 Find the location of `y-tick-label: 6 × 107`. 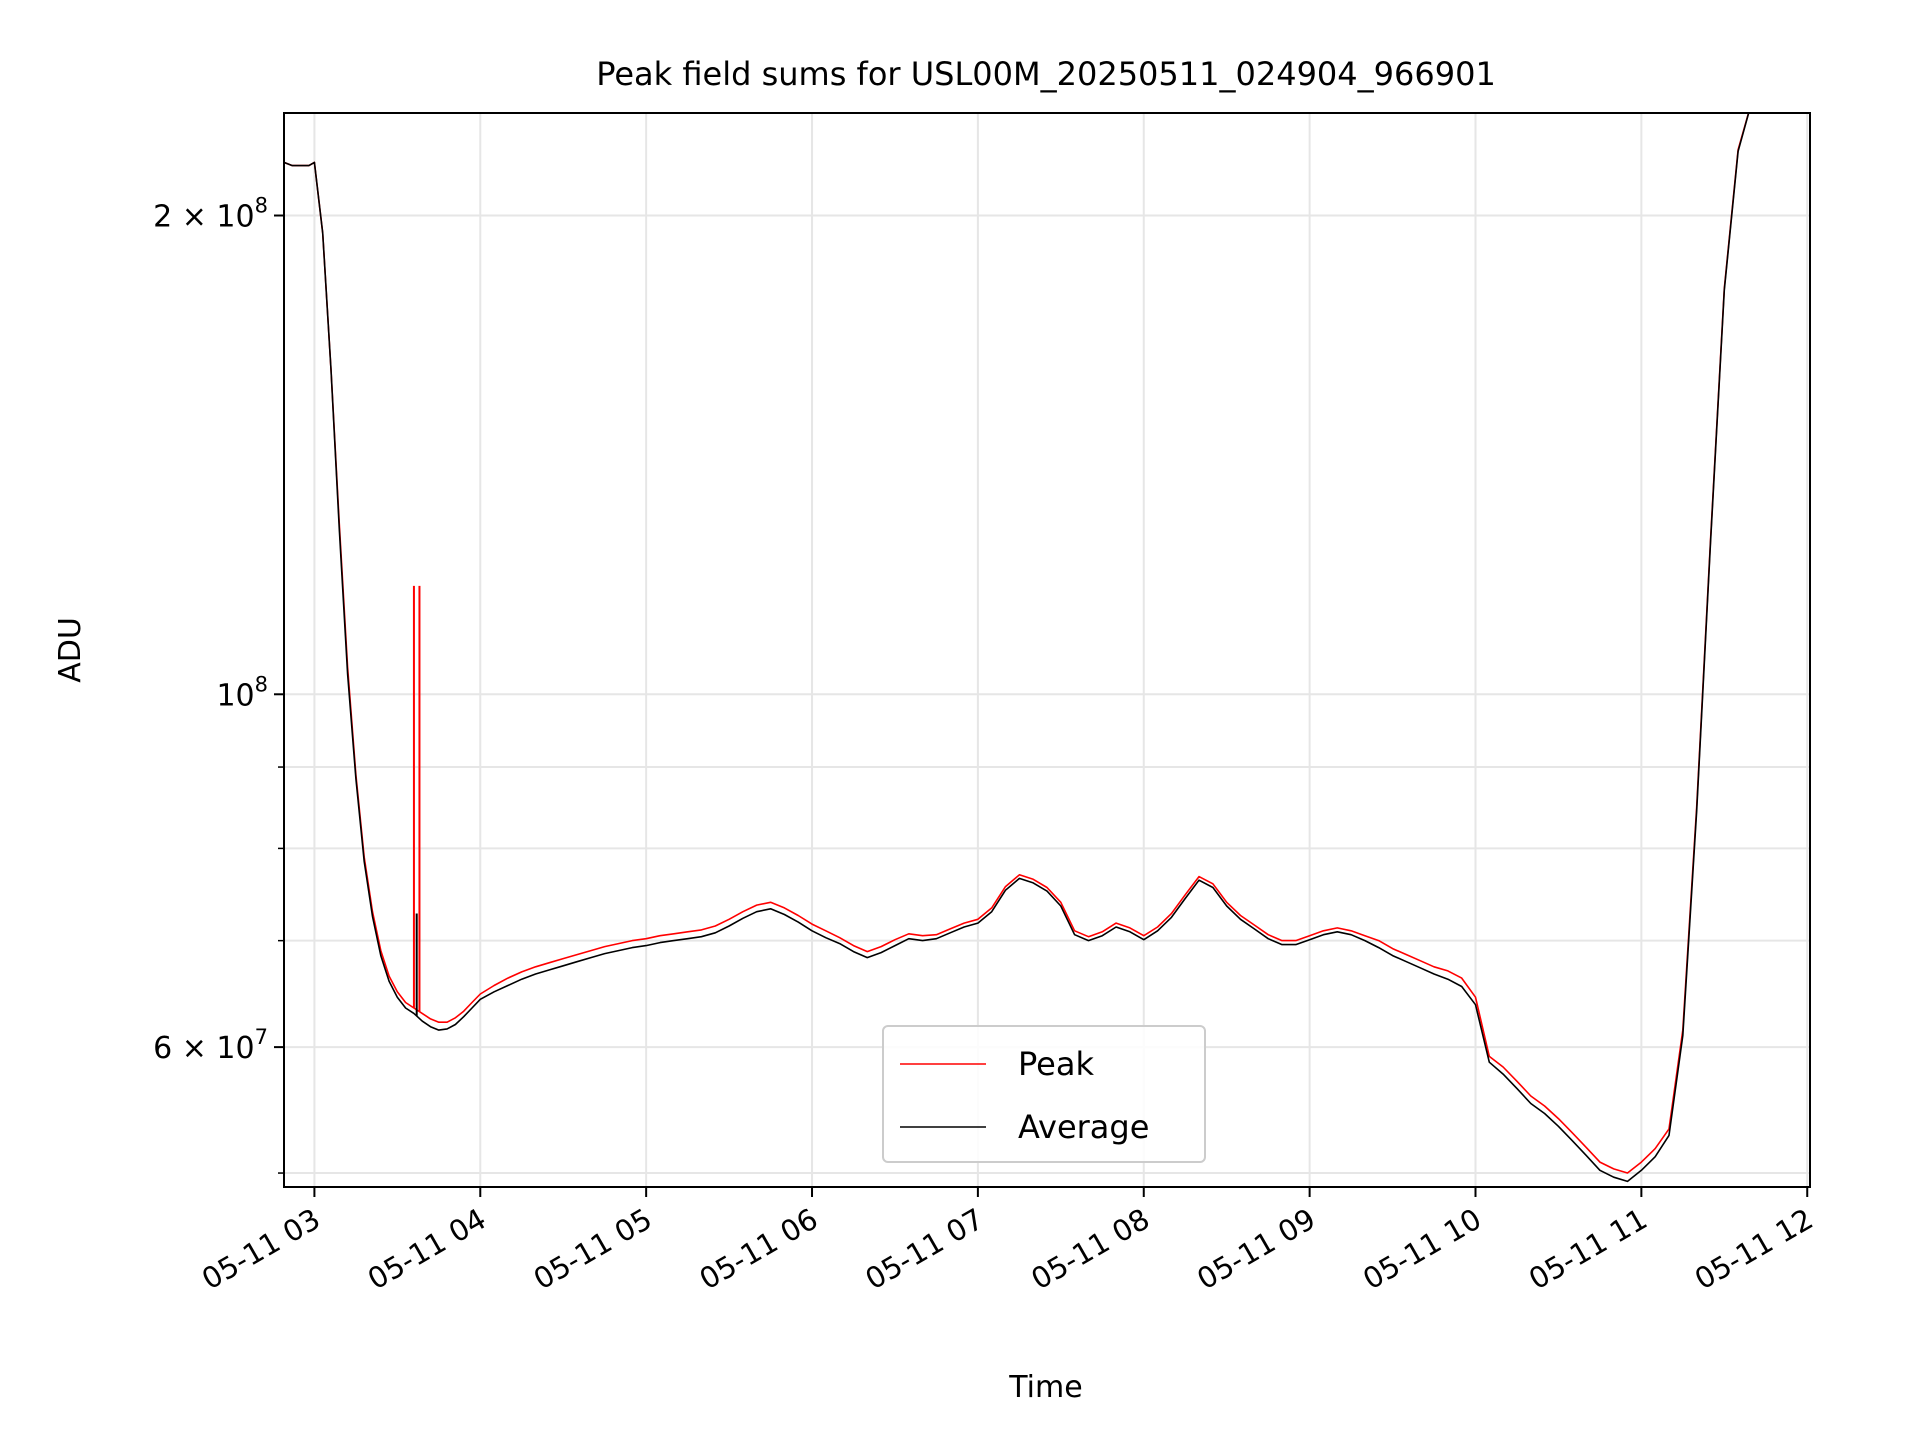

y-tick-label: 6 × 107 is located at coordinates (210, 1045).